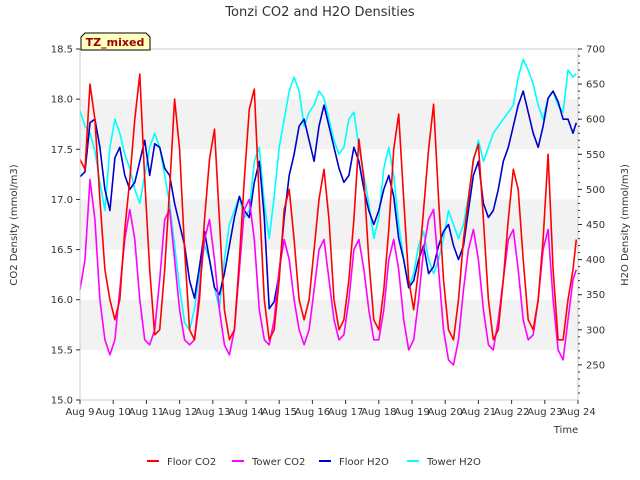 The width and height of the screenshot is (640, 480). I want to click on legend-label: Tower H2O, so click(453, 462).